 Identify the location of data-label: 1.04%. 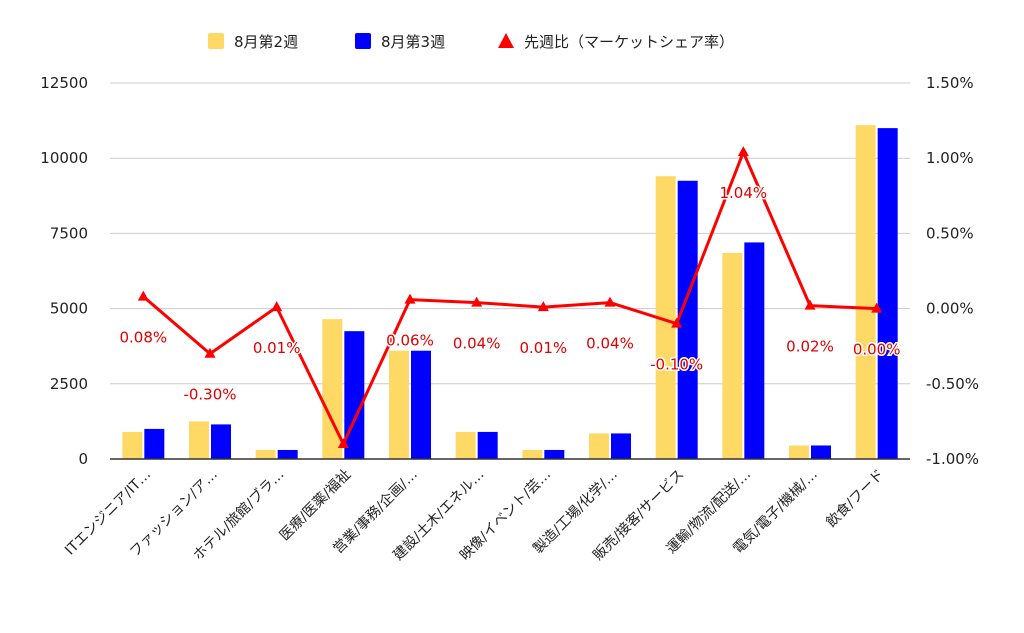
(744, 193).